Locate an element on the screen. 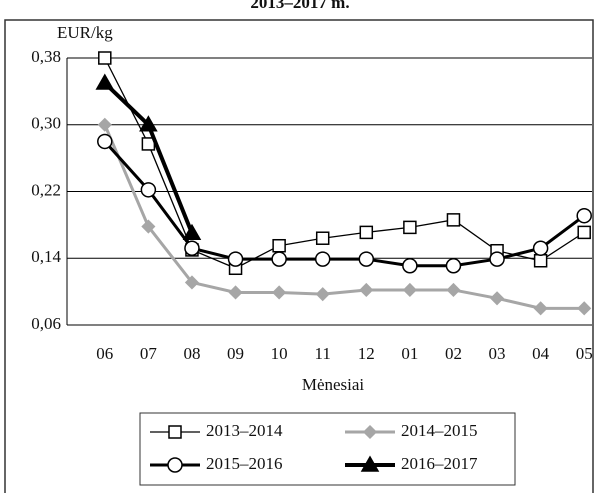 This screenshot has height=493, width=598. y-tick-label: 0,14 is located at coordinates (46, 256).